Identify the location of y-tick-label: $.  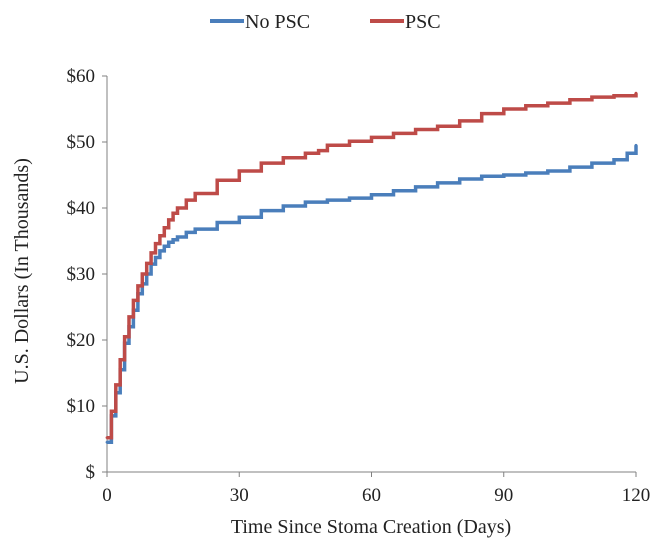
(91, 472).